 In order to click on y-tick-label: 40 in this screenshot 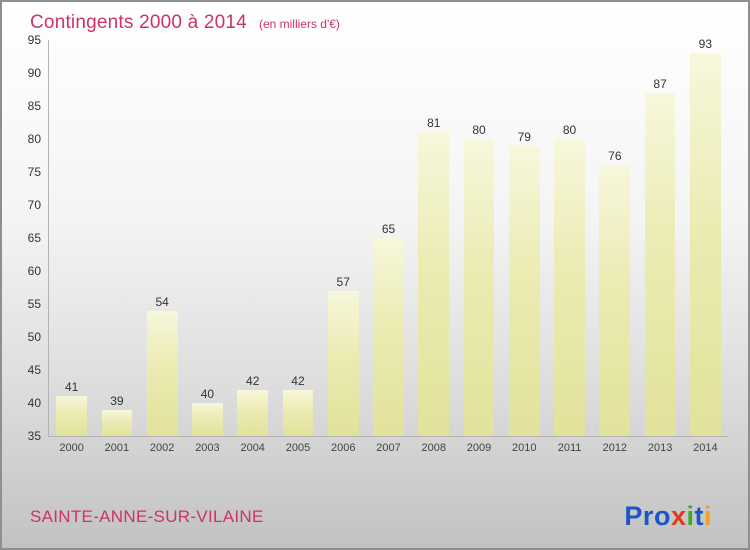, I will do `click(34, 403)`.